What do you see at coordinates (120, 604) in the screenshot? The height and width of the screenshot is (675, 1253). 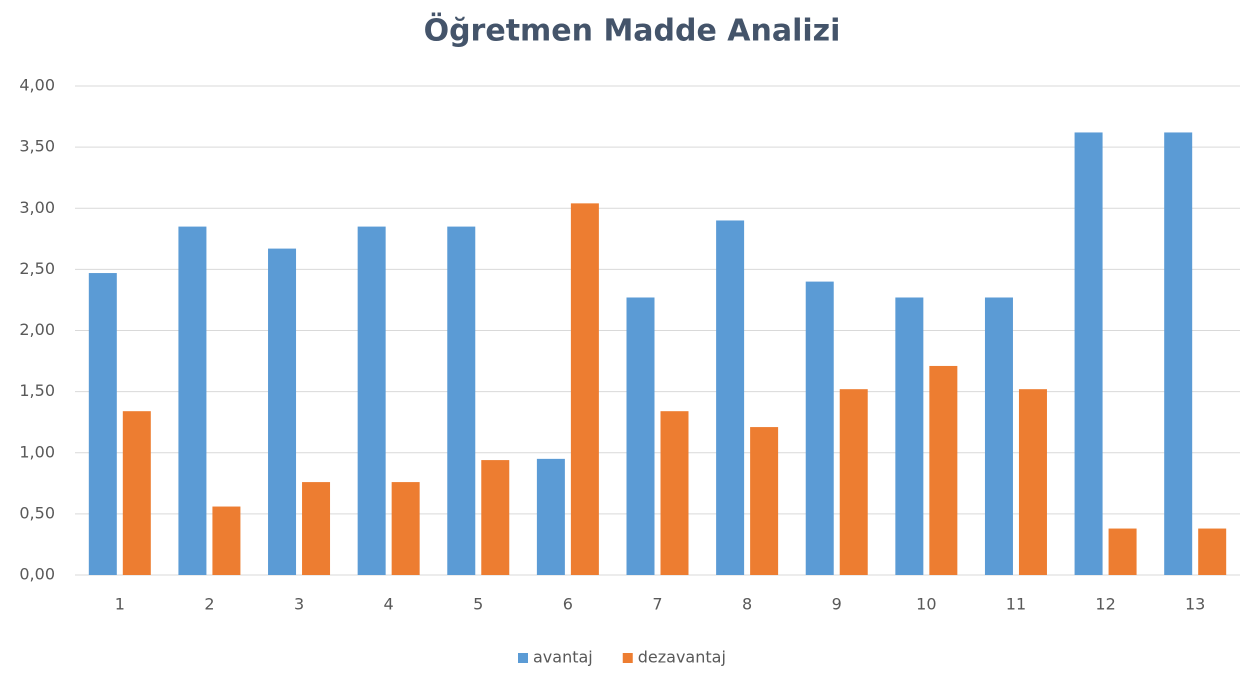 I see `x-tick-label: 1` at bounding box center [120, 604].